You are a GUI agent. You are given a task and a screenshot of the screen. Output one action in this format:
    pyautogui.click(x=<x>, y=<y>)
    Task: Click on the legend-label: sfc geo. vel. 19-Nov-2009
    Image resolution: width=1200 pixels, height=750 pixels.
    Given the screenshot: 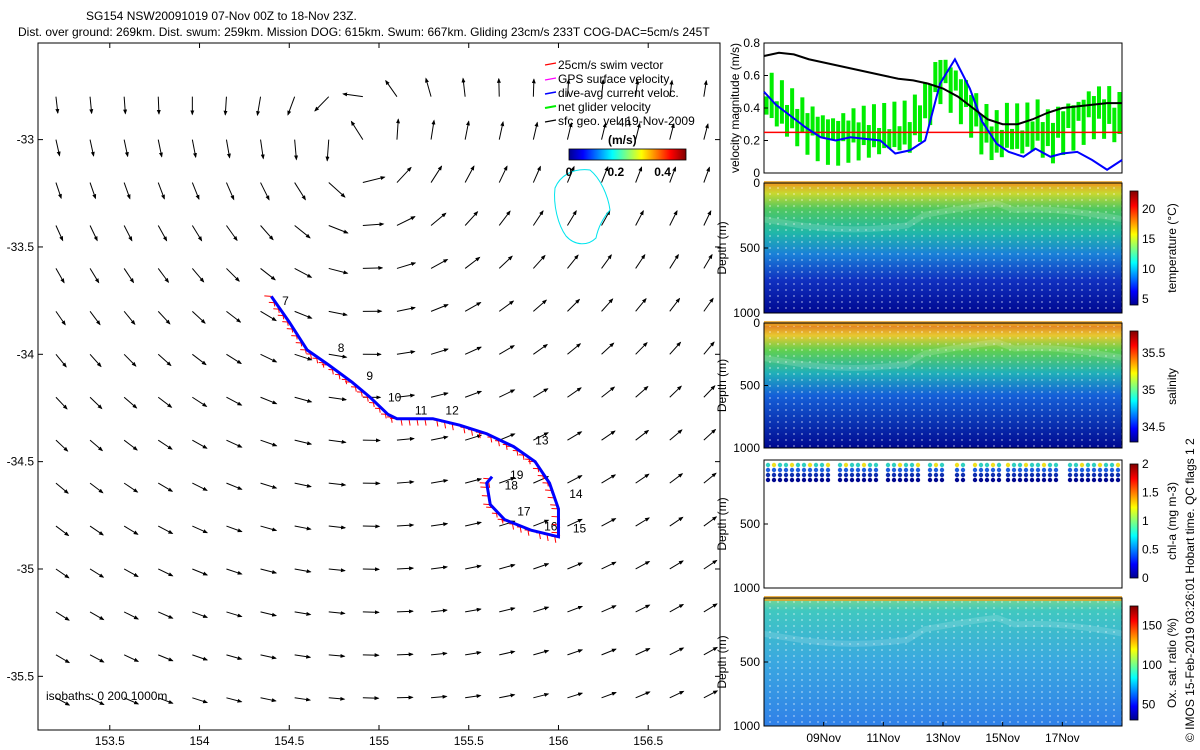 What is the action you would take?
    pyautogui.click(x=626, y=121)
    